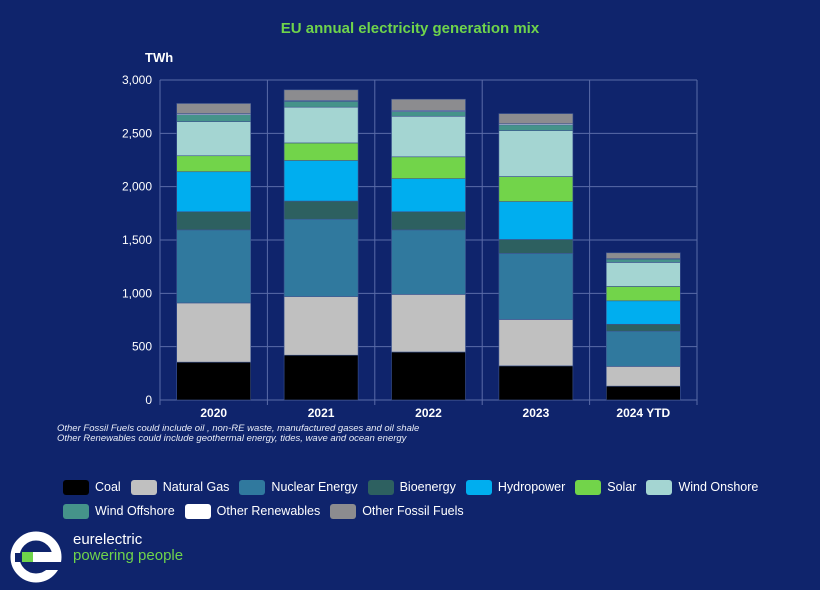 The image size is (820, 590). Describe the element at coordinates (314, 487) in the screenshot. I see `legend-label: Nuclear Energy` at that location.